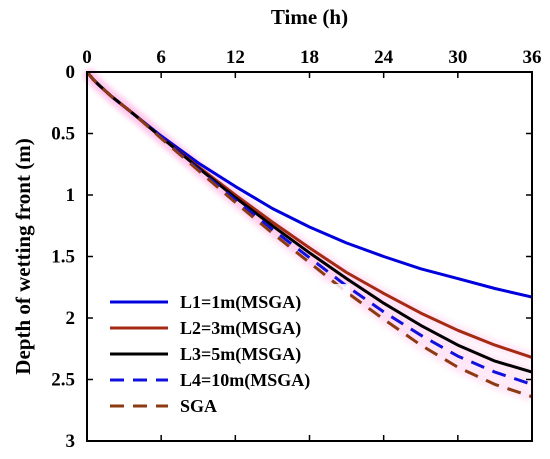  Describe the element at coordinates (63, 257) in the screenshot. I see `y-tick-label: 1.5` at that location.